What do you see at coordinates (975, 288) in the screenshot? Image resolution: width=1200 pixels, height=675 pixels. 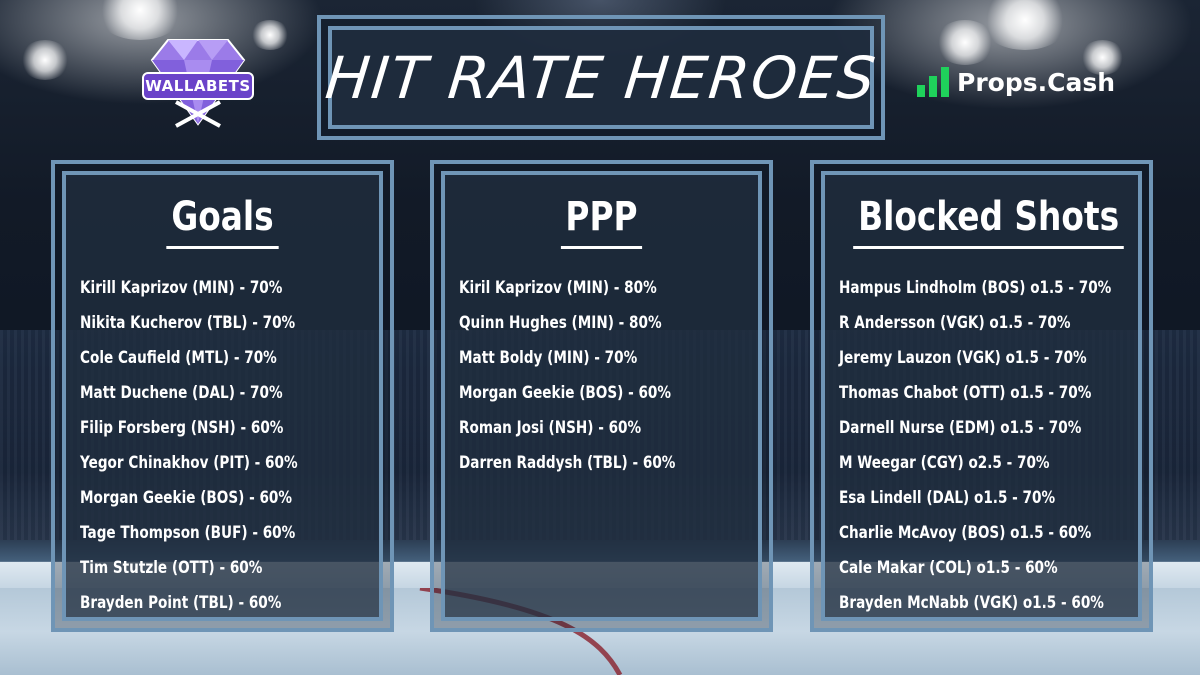 I see `list-item: Hampus Lindholm (BOS) o1.5 - 70%` at bounding box center [975, 288].